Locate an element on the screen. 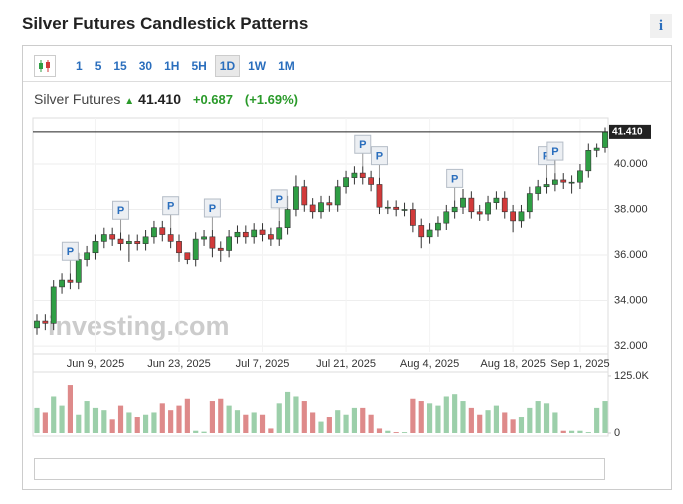 The height and width of the screenshot is (504, 683). interval-button: 15 is located at coordinates (120, 66).